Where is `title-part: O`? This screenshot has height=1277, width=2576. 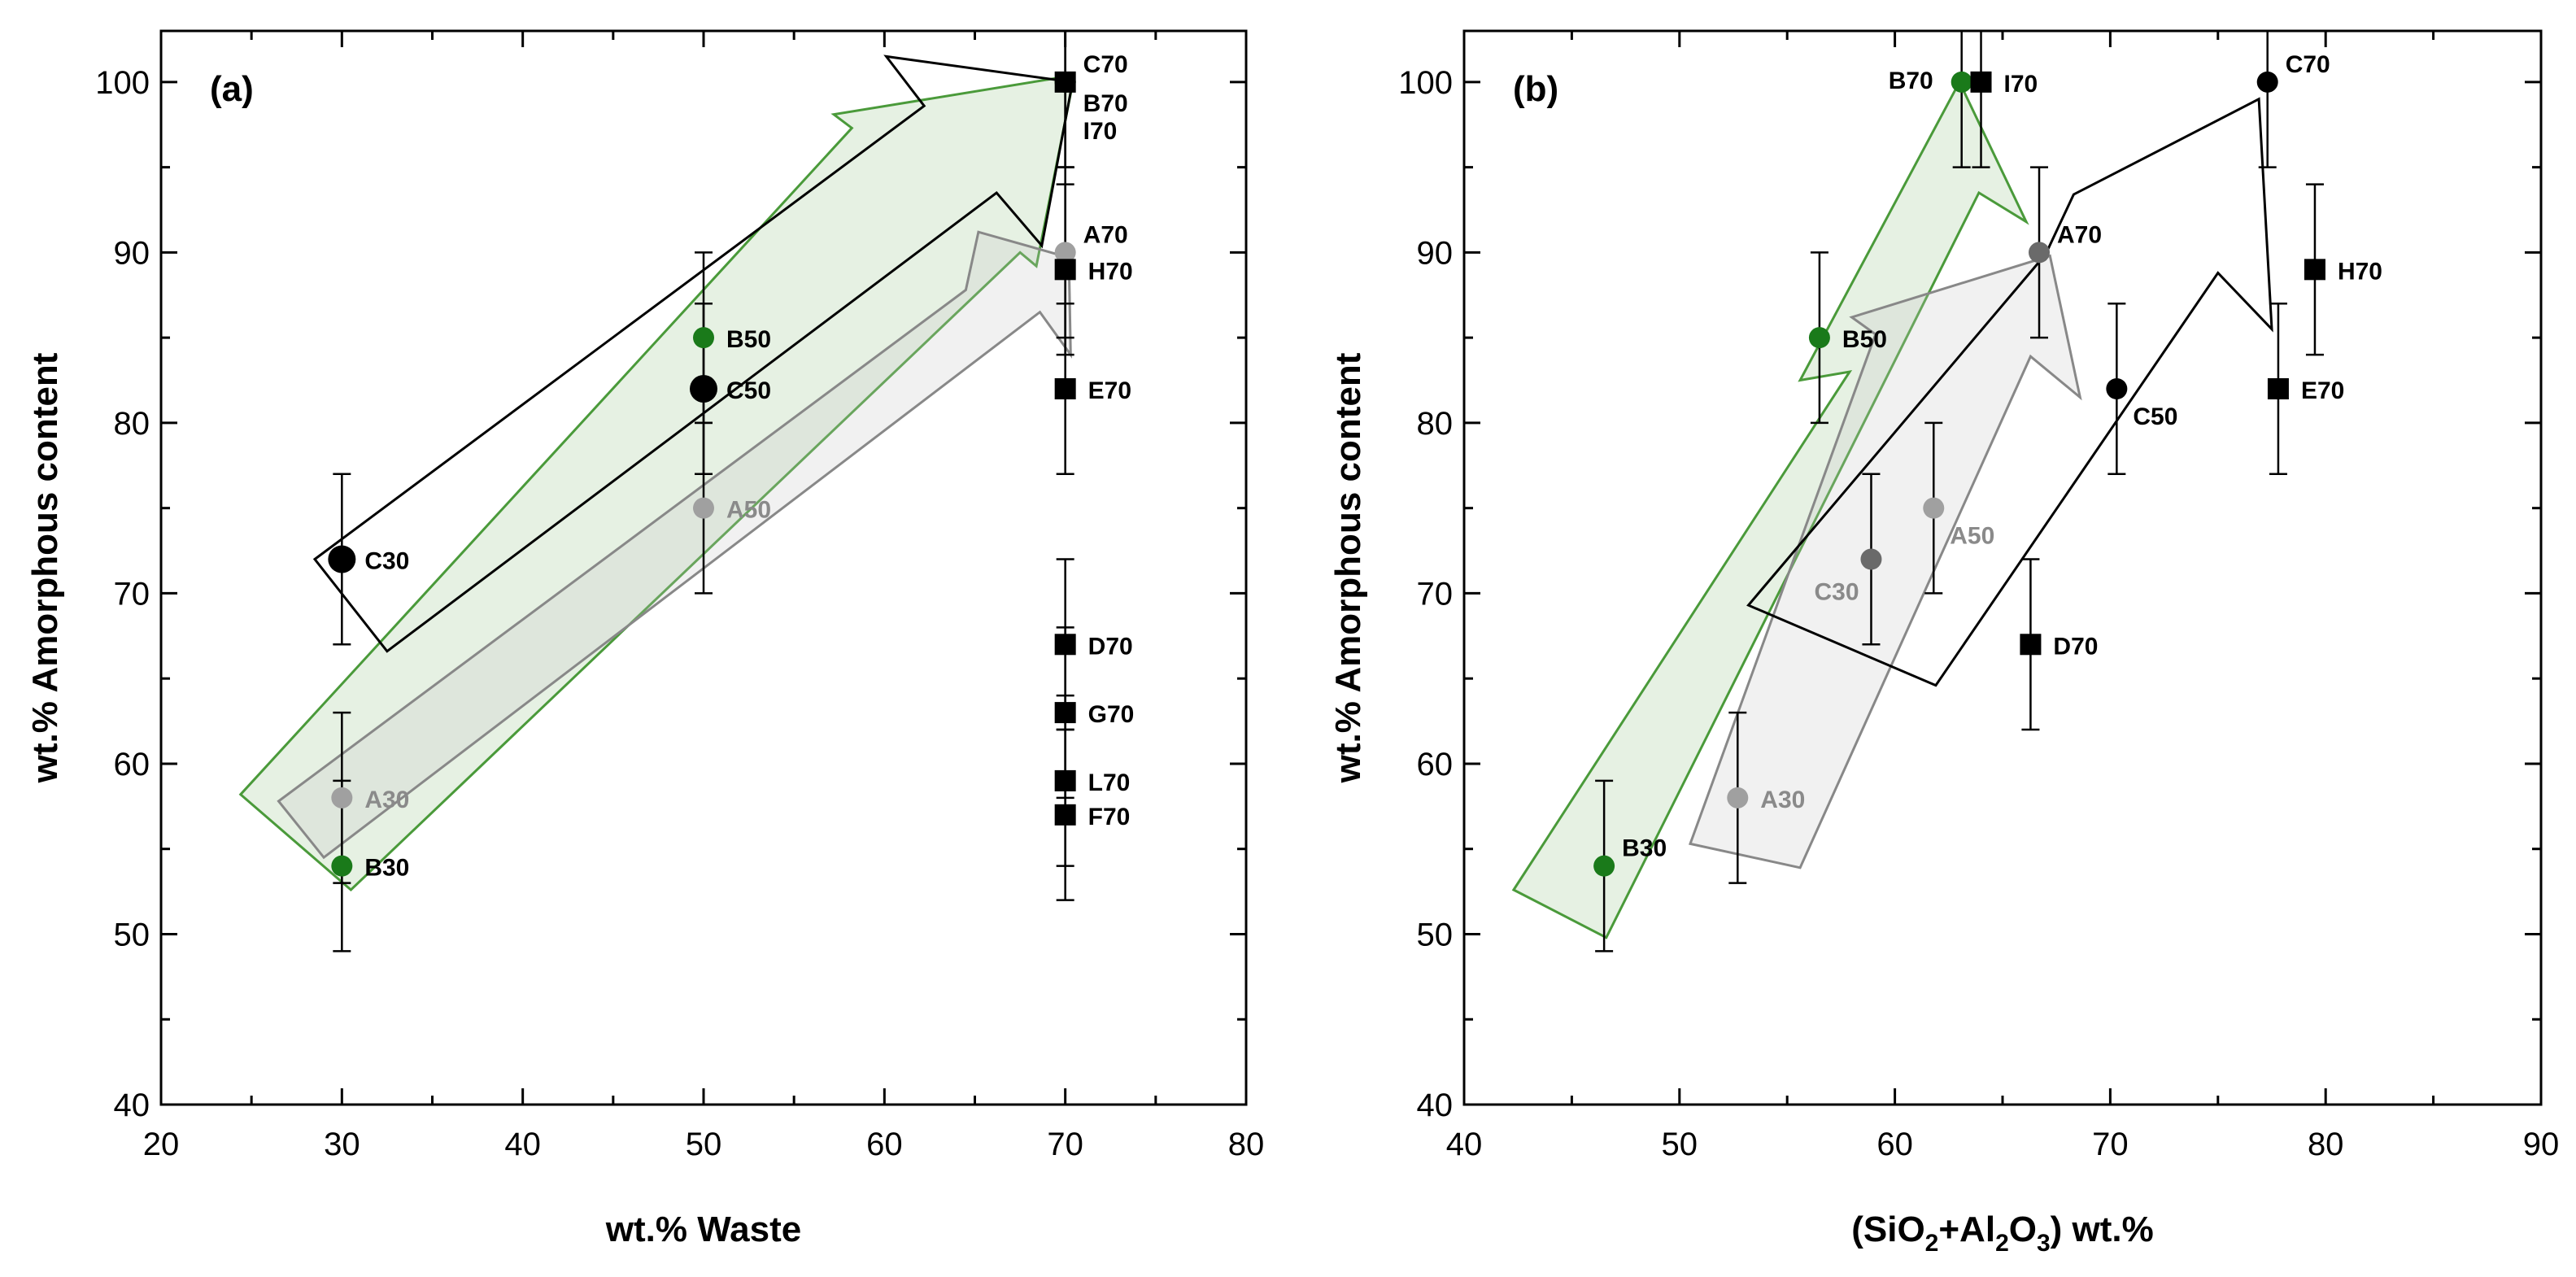
title-part: O is located at coordinates (2023, 1229).